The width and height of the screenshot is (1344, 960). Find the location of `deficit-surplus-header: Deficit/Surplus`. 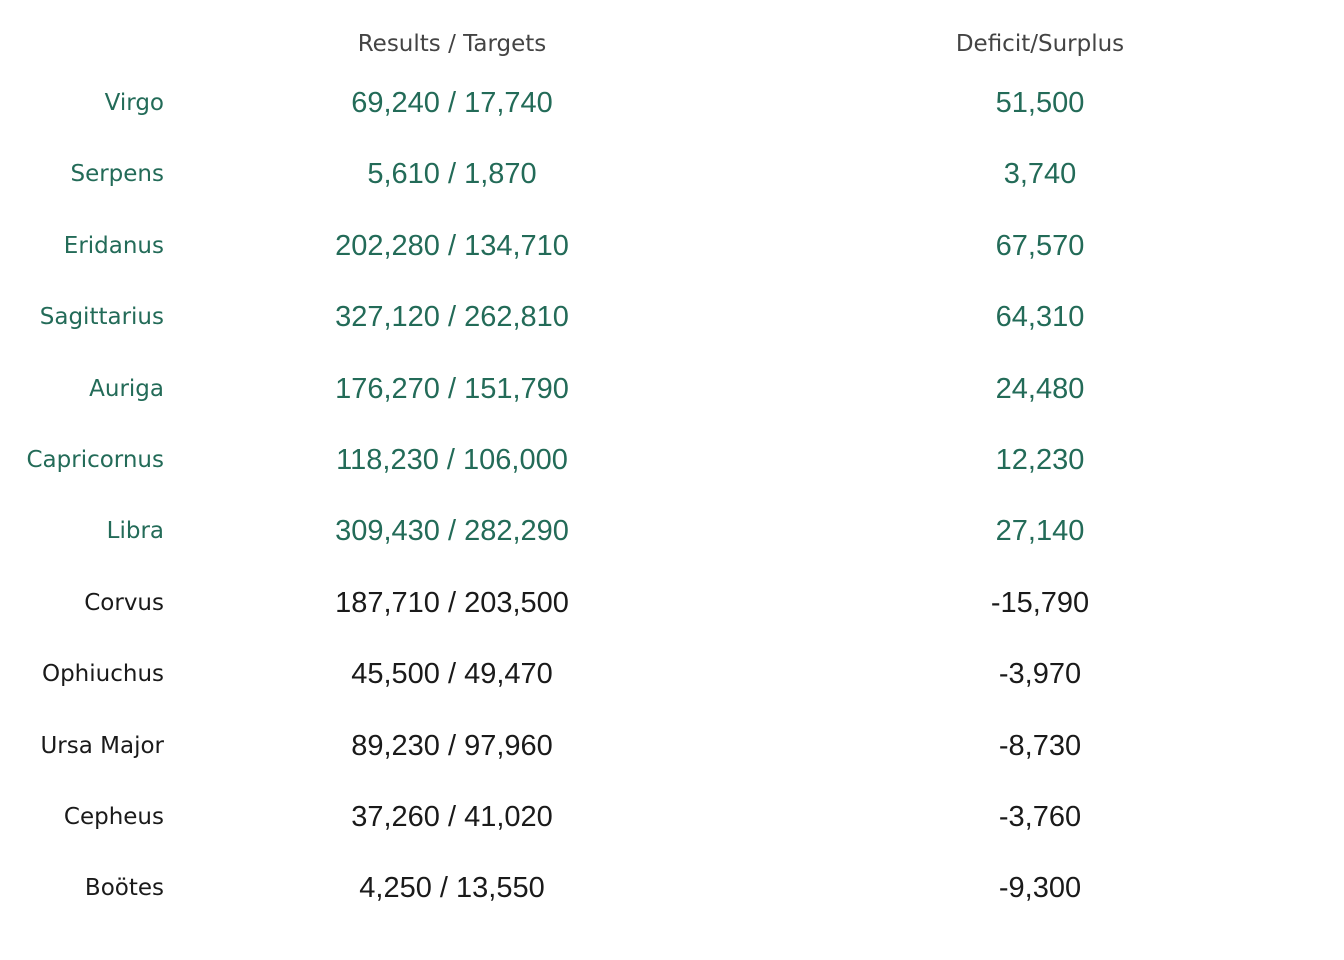

deficit-surplus-header: Deficit/Surplus is located at coordinates (1040, 44).